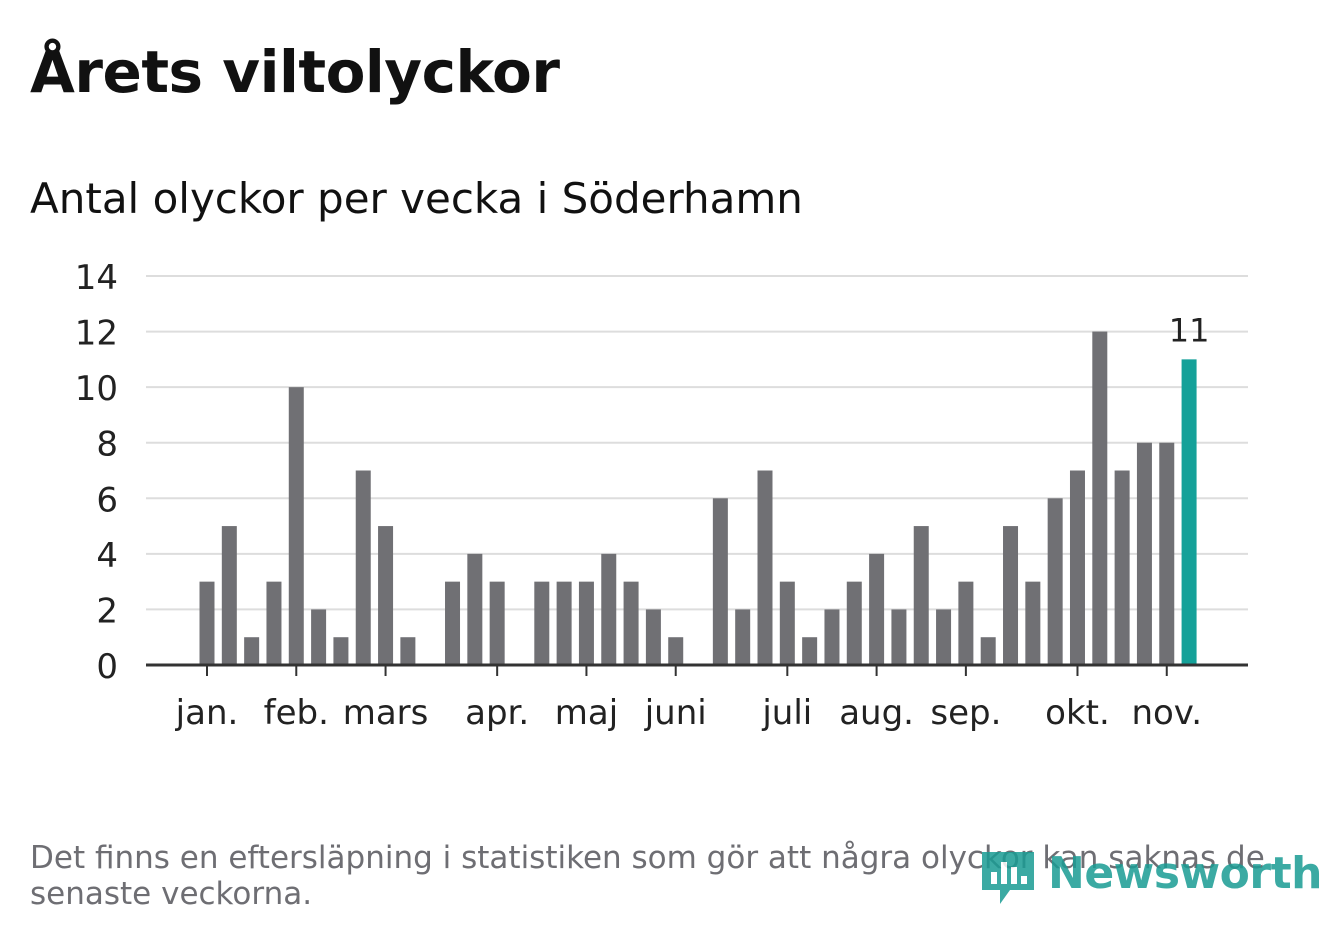 The width and height of the screenshot is (1322, 939). Describe the element at coordinates (107, 445) in the screenshot. I see `y-tick-label: 8` at that location.